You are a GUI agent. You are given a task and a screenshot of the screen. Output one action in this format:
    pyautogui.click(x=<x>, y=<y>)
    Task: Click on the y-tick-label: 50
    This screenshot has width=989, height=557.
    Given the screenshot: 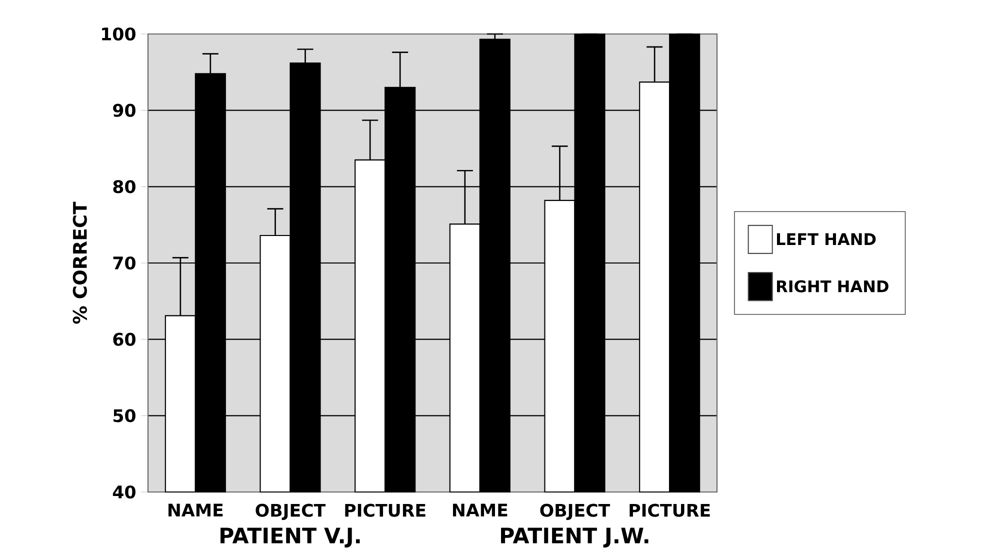 What is the action you would take?
    pyautogui.click(x=125, y=415)
    